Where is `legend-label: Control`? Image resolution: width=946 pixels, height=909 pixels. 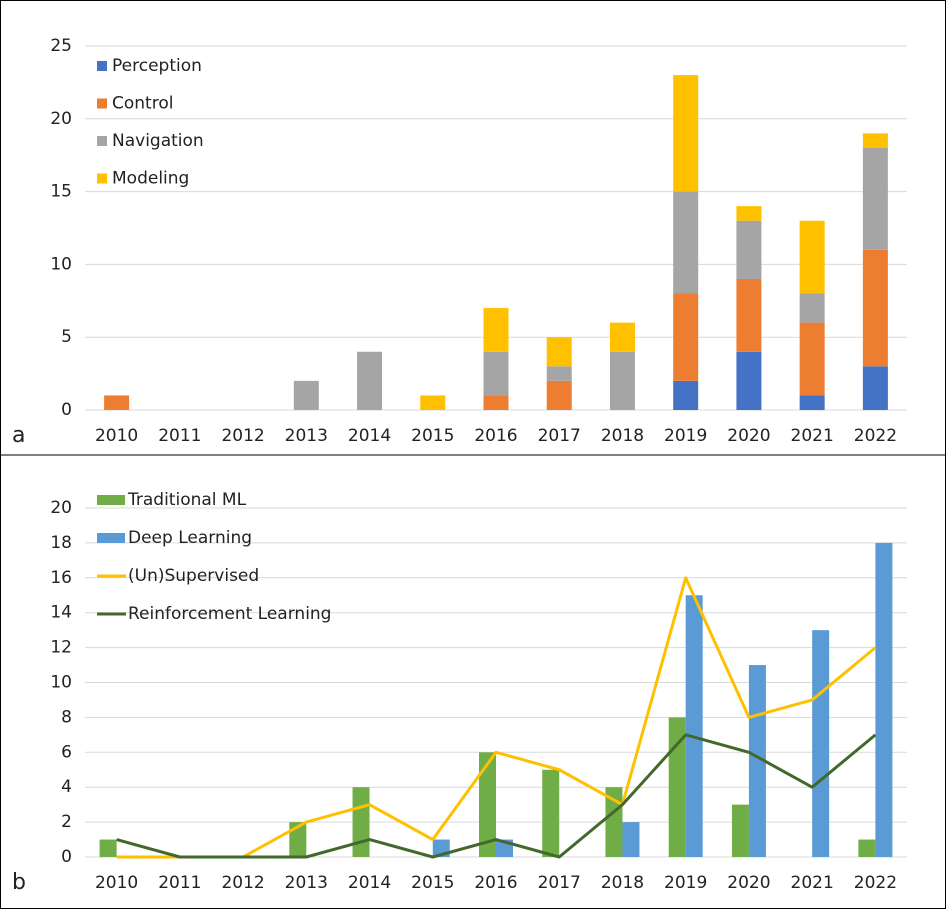
legend-label: Control is located at coordinates (142, 104).